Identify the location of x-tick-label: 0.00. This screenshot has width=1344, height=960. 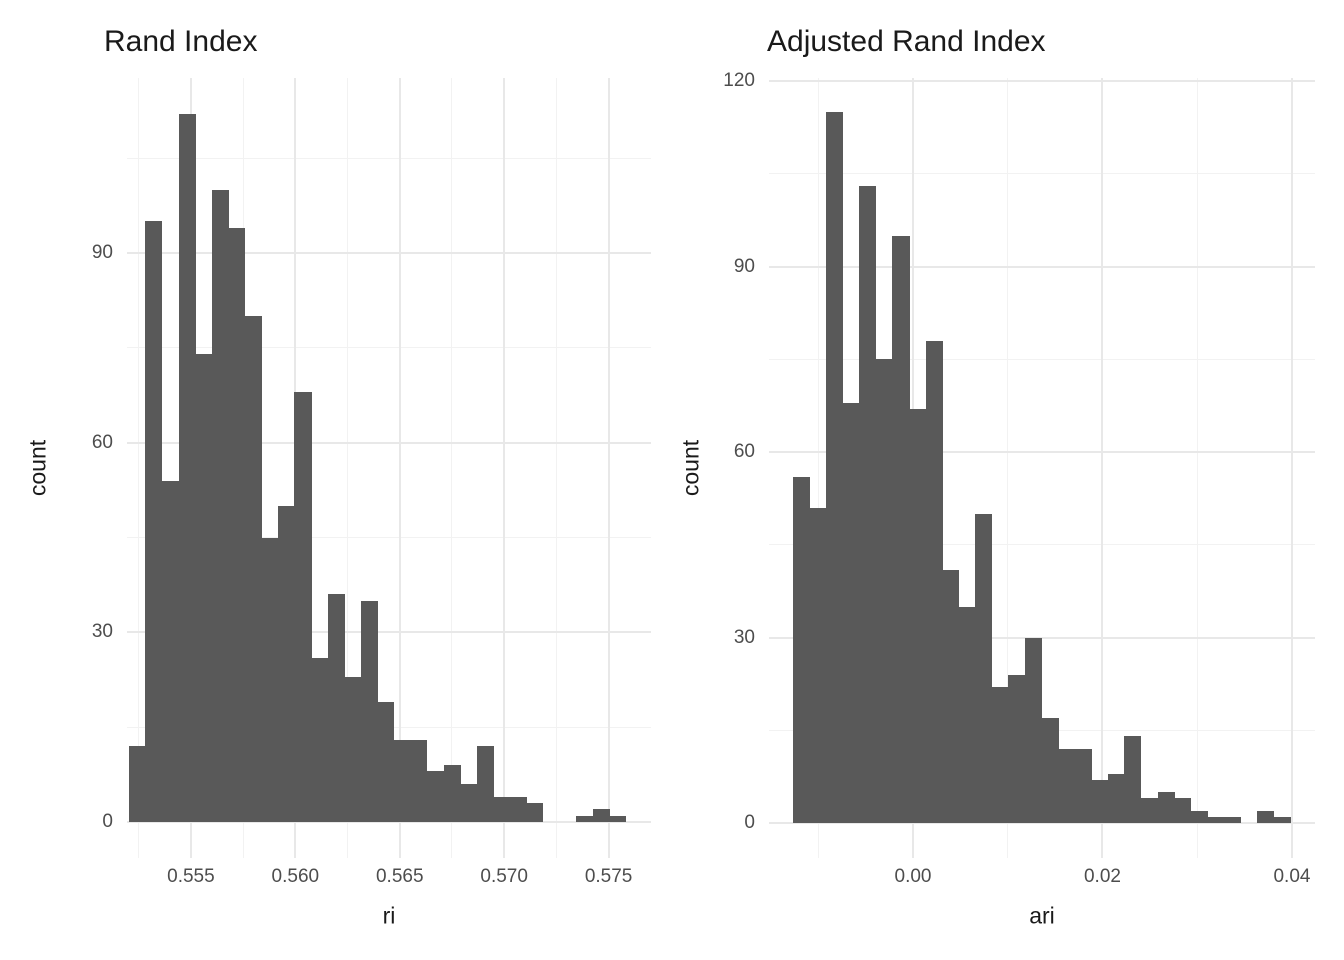
(913, 876).